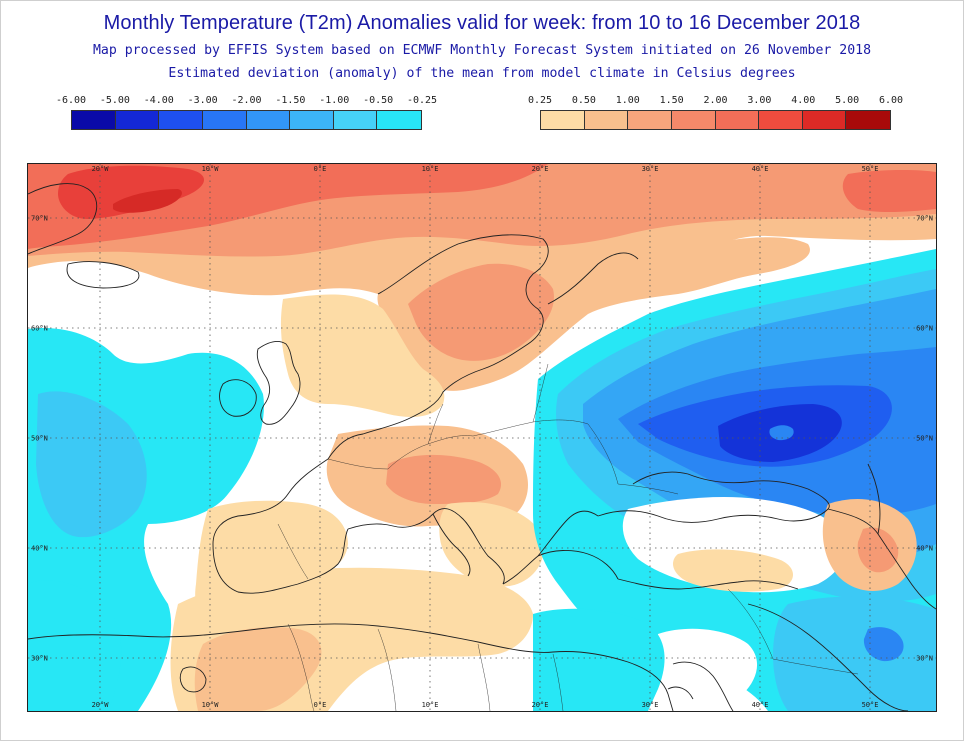  Describe the element at coordinates (759, 100) in the screenshot. I see `legend-positive-label: 3.00` at that location.